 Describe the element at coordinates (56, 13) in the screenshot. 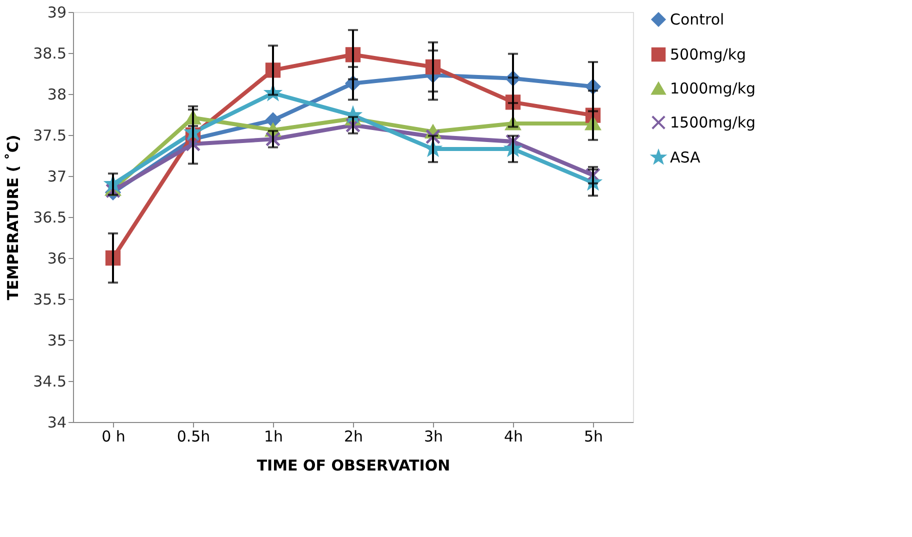

I see `y-tick-label: 39` at that location.